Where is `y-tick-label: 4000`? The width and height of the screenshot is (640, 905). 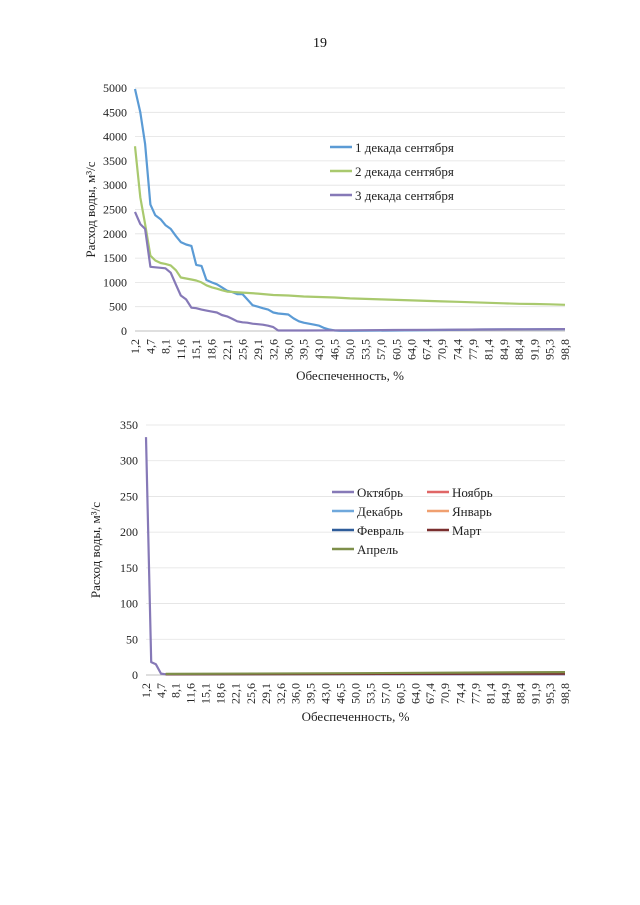 y-tick-label: 4000 is located at coordinates (115, 137).